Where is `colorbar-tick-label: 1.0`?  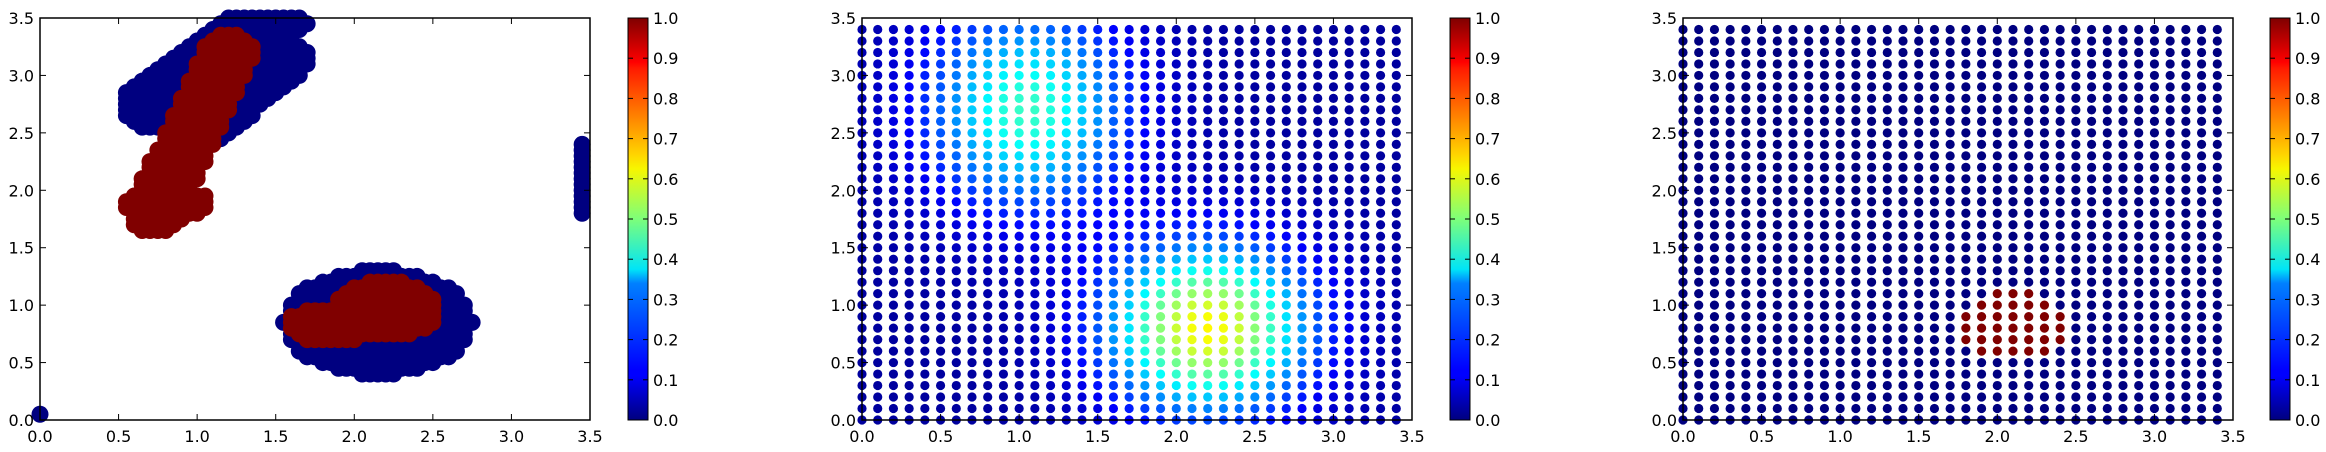
colorbar-tick-label: 1.0 is located at coordinates (665, 18).